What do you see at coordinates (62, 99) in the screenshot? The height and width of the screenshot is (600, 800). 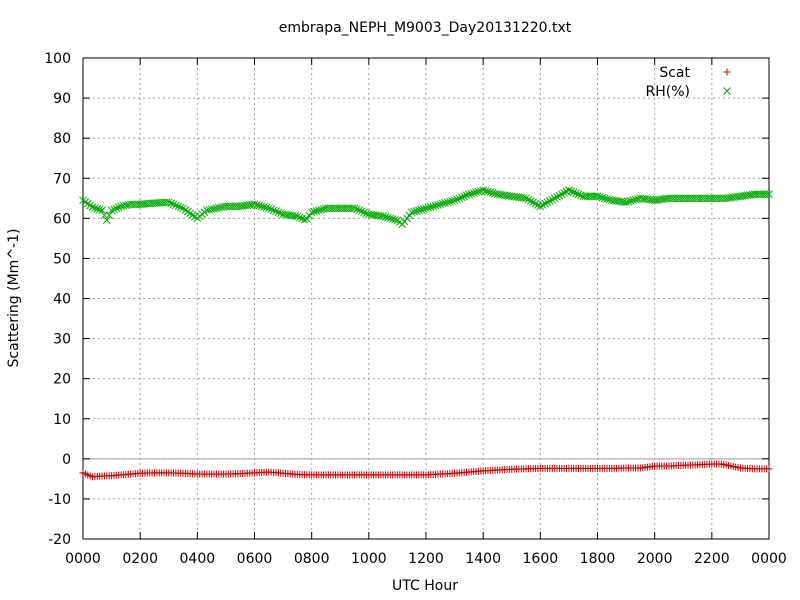 I see `y-tick-label: 90` at bounding box center [62, 99].